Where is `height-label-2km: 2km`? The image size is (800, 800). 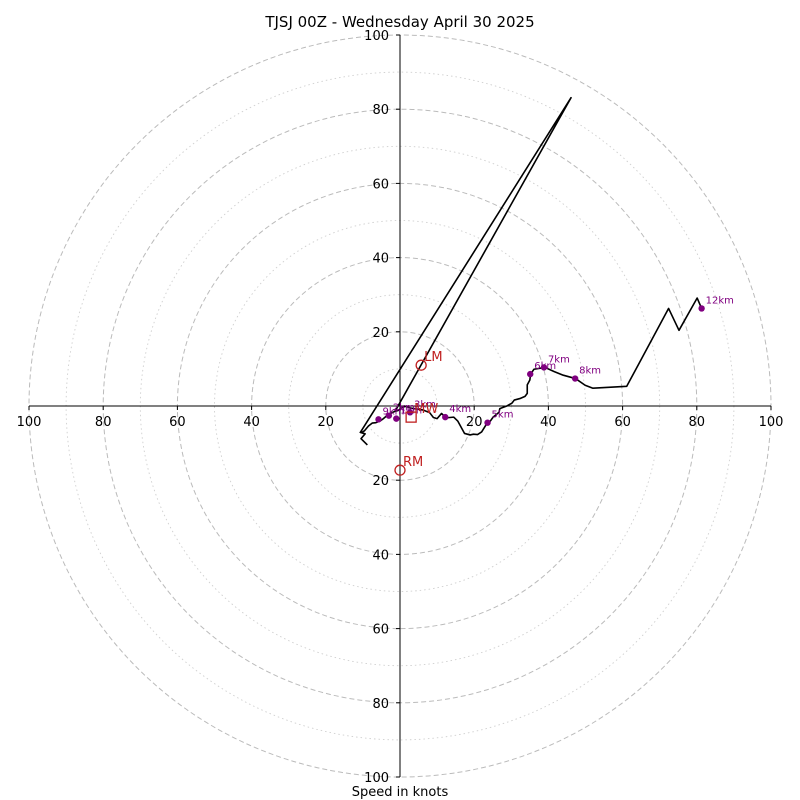 height-label-2km: 2km is located at coordinates (404, 408).